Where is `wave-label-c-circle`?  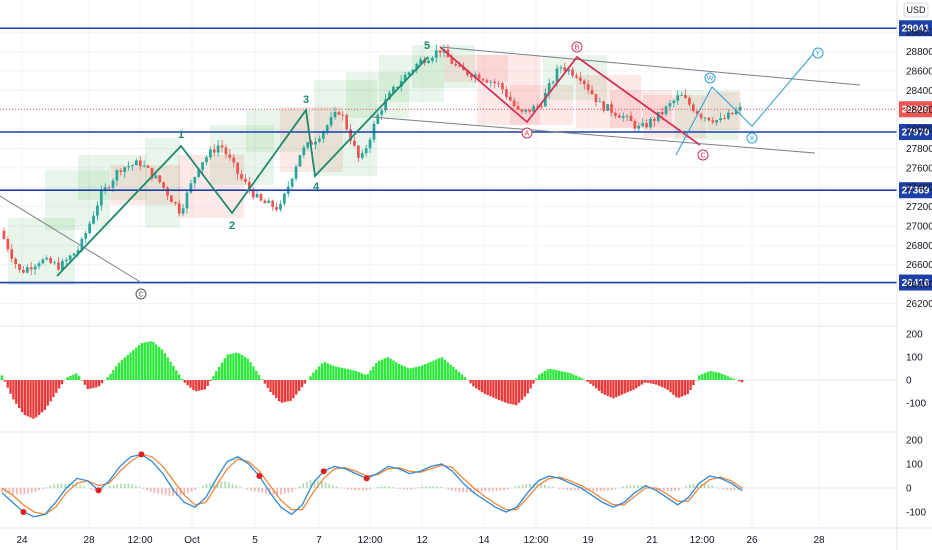 wave-label-c-circle is located at coordinates (703, 155).